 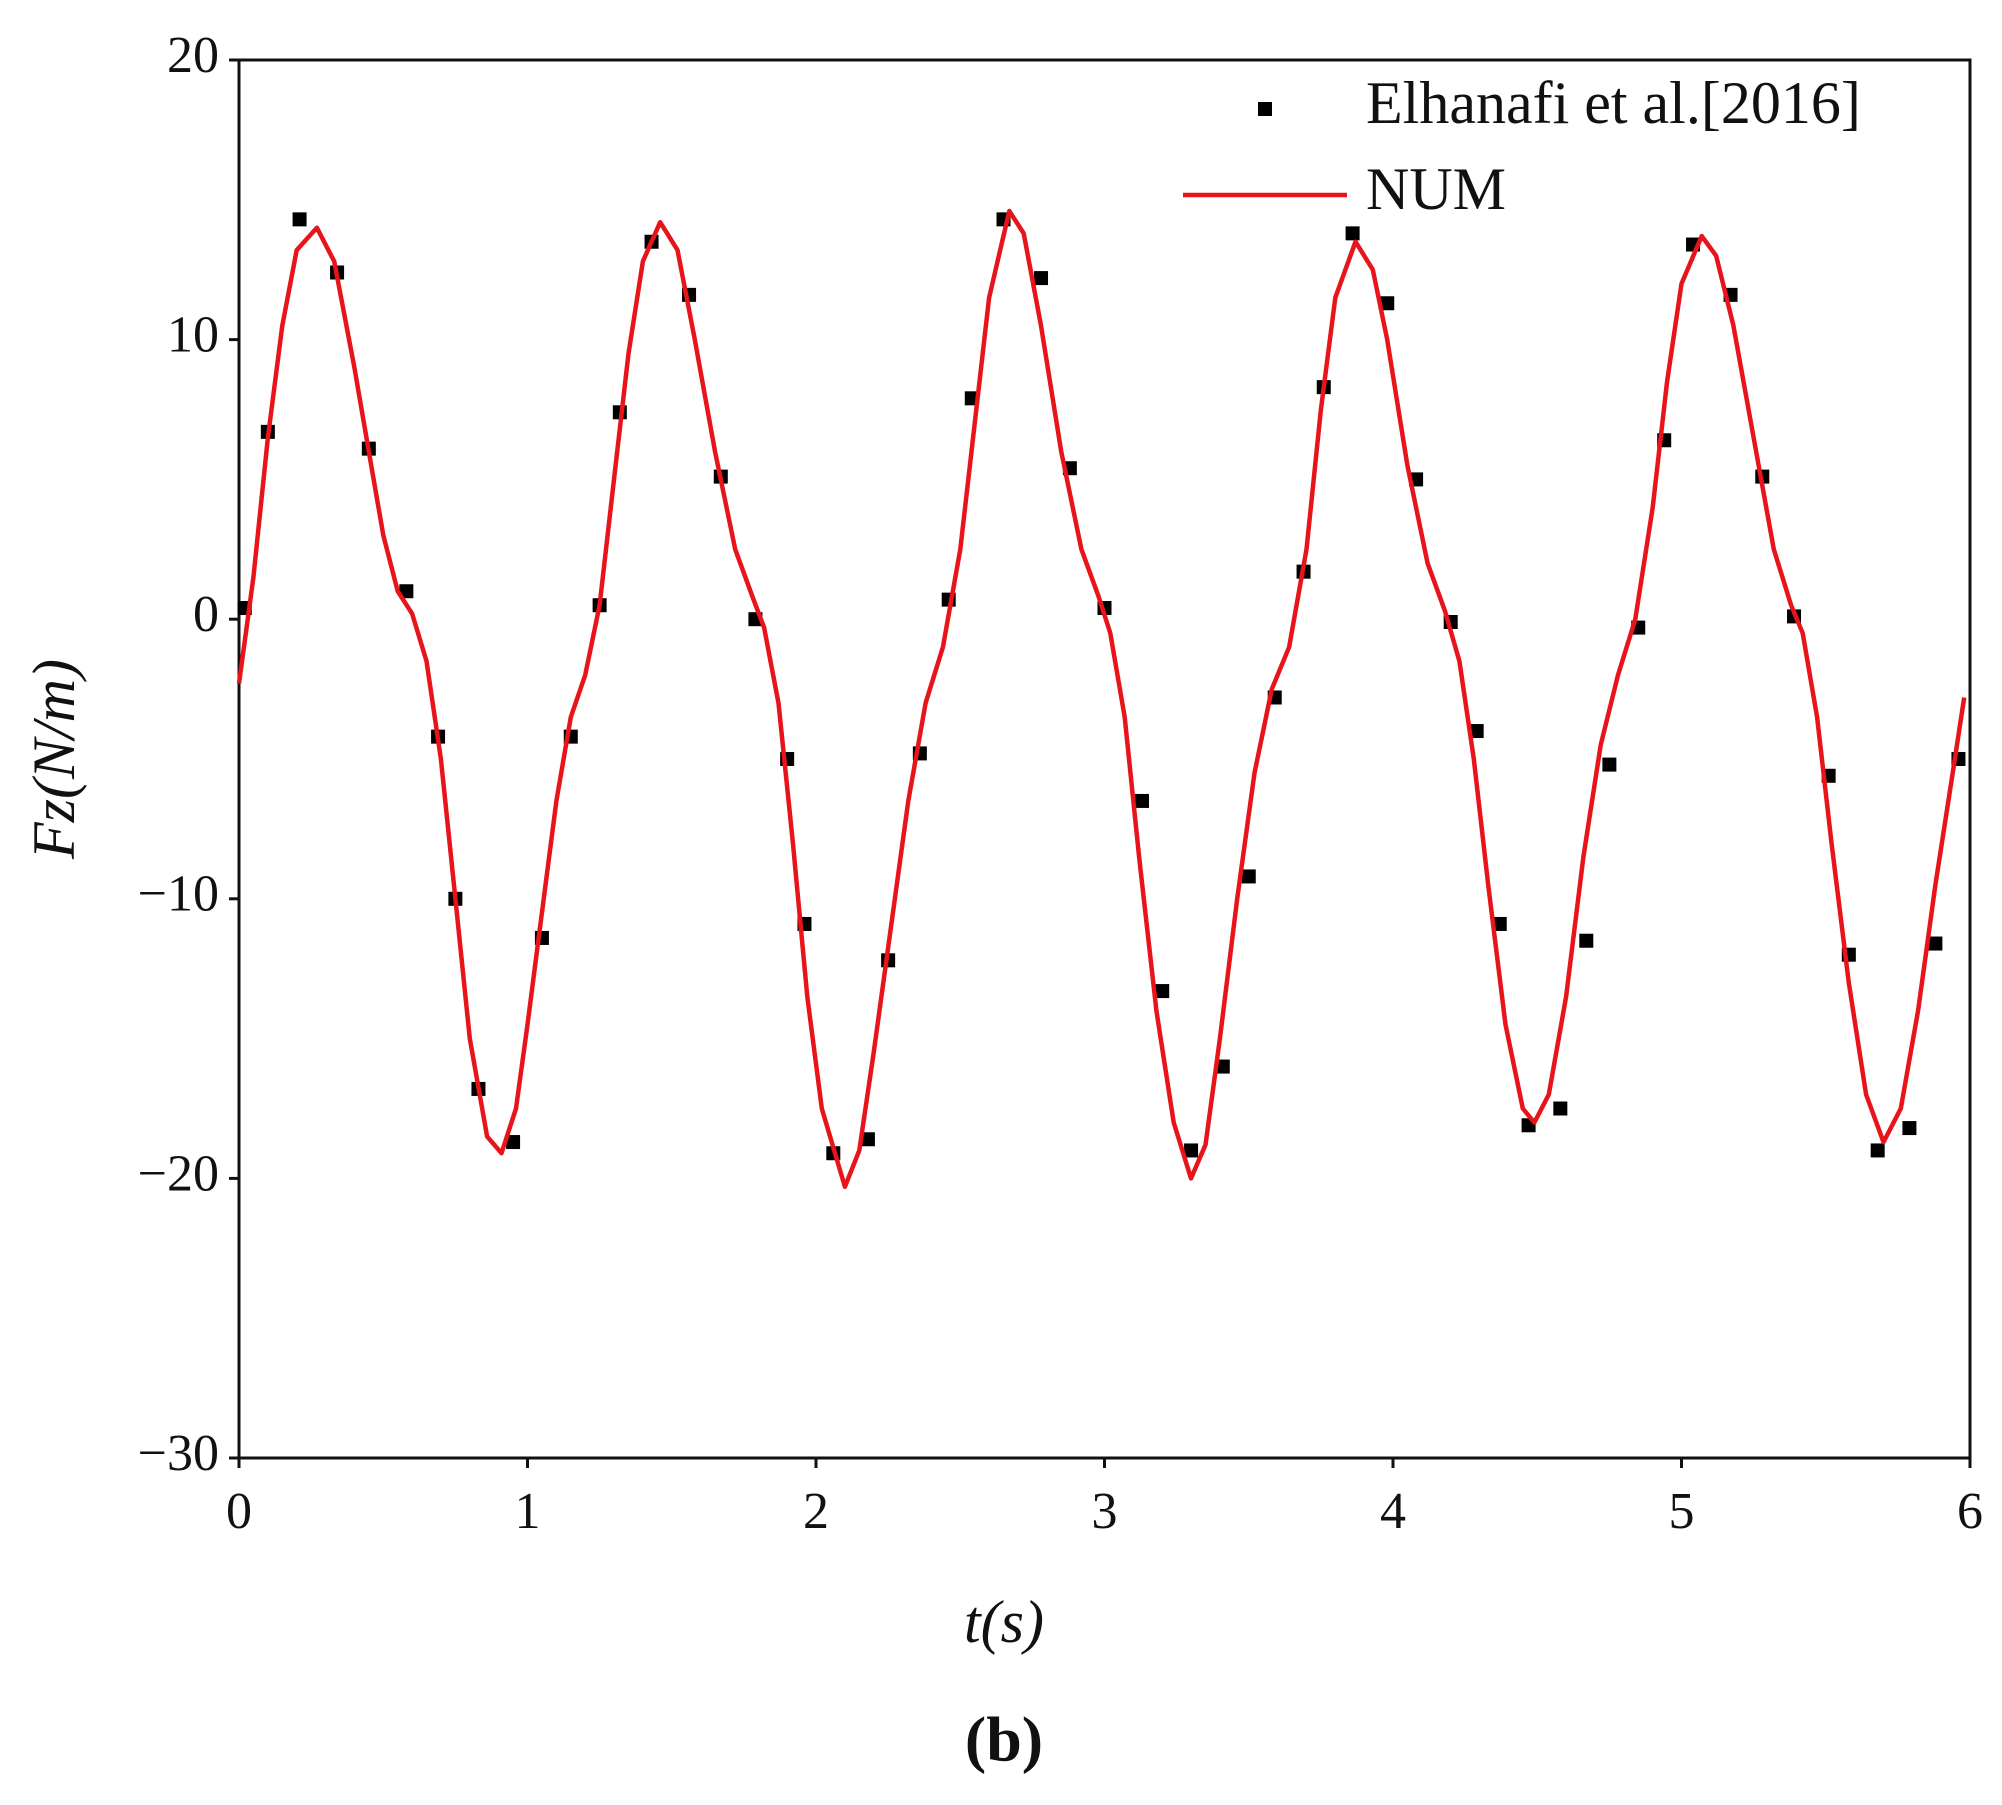 I want to click on y-tick-label: −10, so click(x=178, y=894).